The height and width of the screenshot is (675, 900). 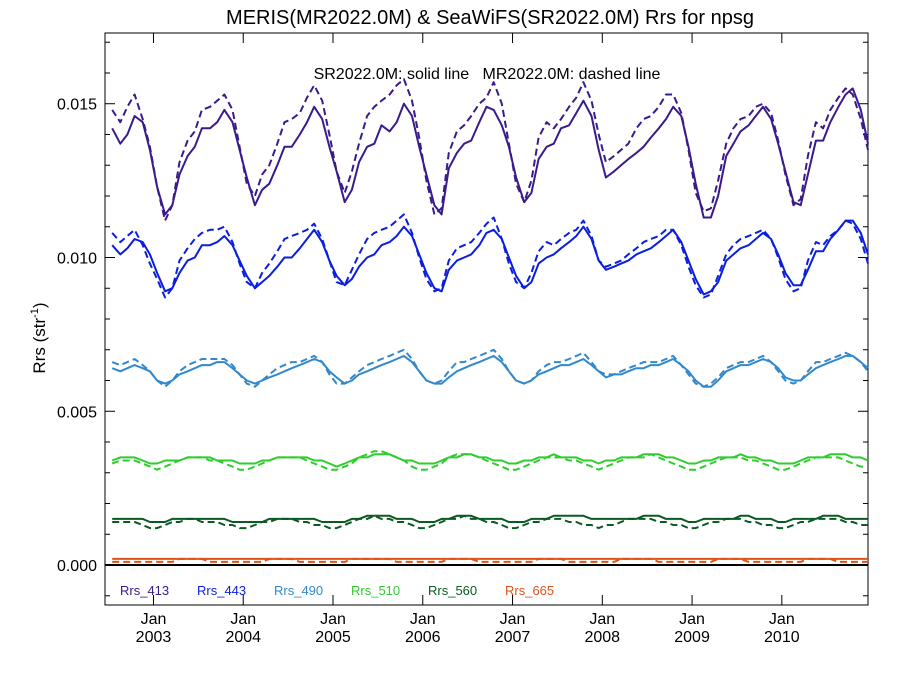 What do you see at coordinates (490, 518) in the screenshot?
I see `series-line-rrs-560-solid` at bounding box center [490, 518].